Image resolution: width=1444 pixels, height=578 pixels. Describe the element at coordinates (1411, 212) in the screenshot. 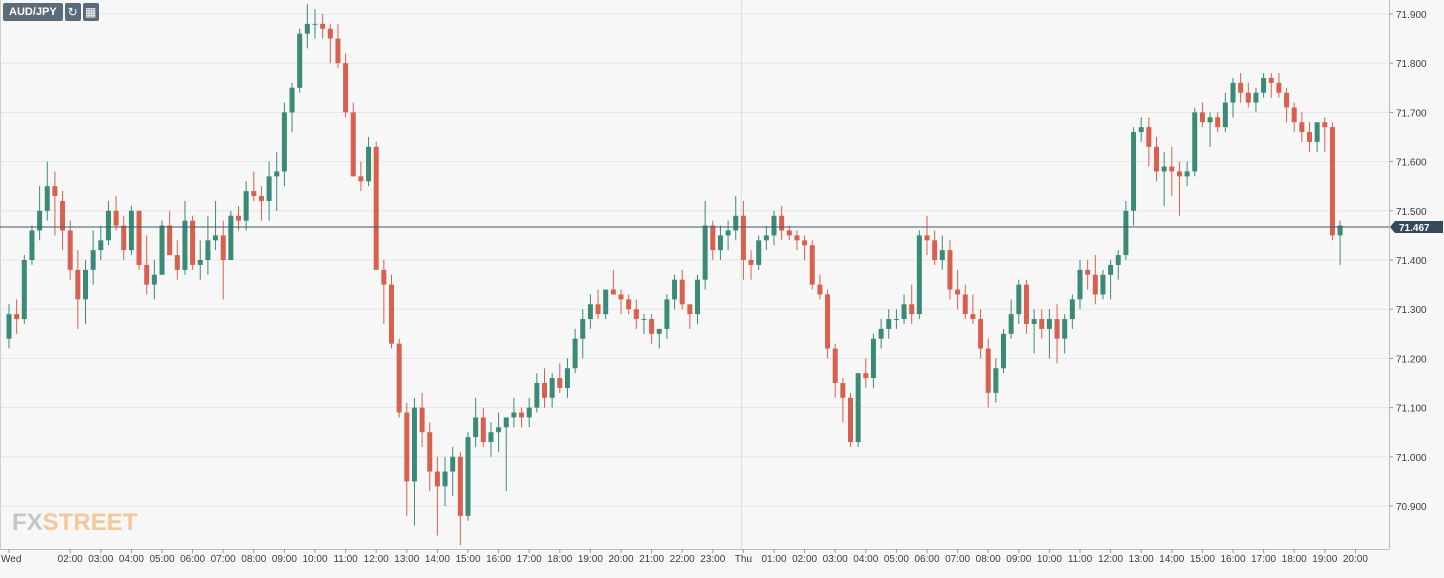

I see `y-tick-label: 71.500` at that location.